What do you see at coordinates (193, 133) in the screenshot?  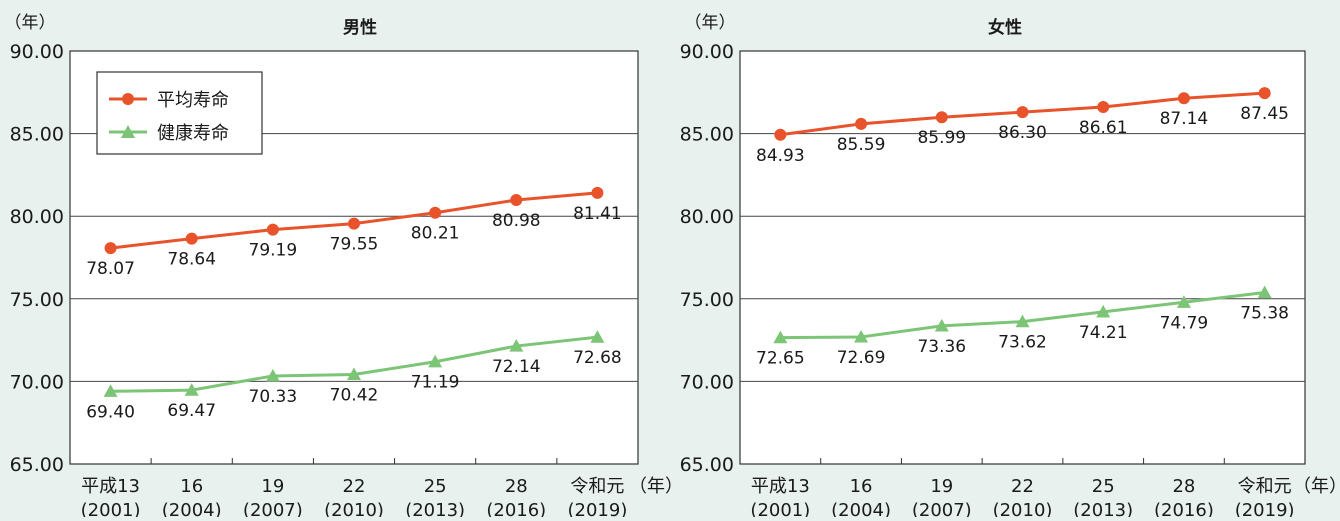 I see `legend-label: 健康寿命` at bounding box center [193, 133].